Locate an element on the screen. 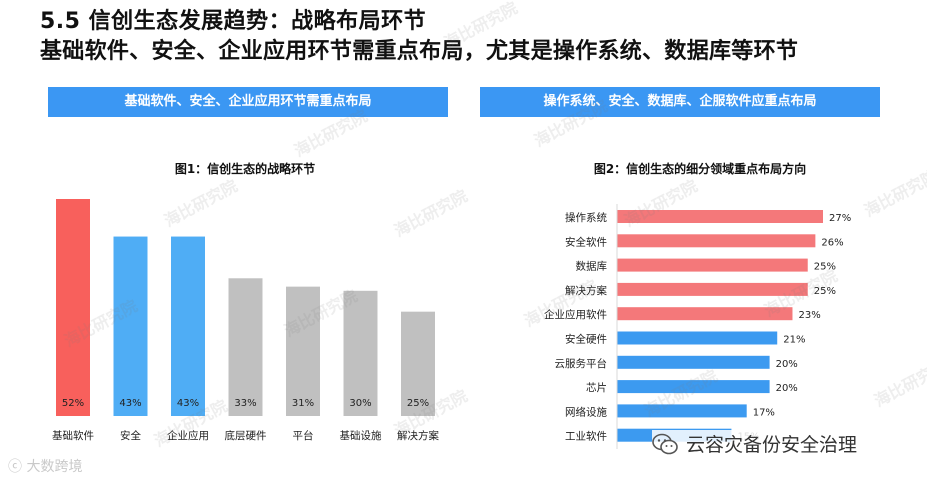 This screenshot has height=484, width=927. bar-value-label-2: 43% is located at coordinates (130, 403).